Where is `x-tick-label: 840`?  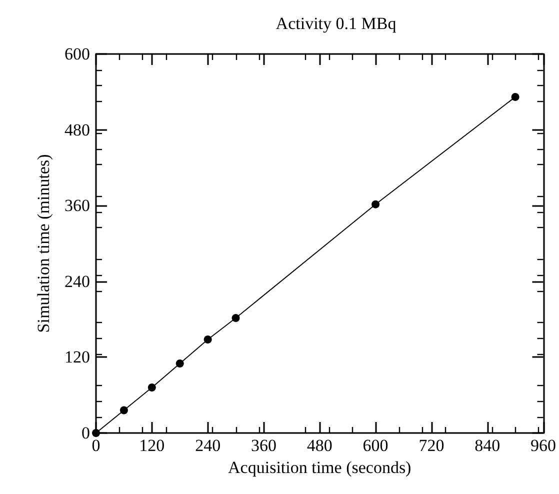 x-tick-label: 840 is located at coordinates (487, 445).